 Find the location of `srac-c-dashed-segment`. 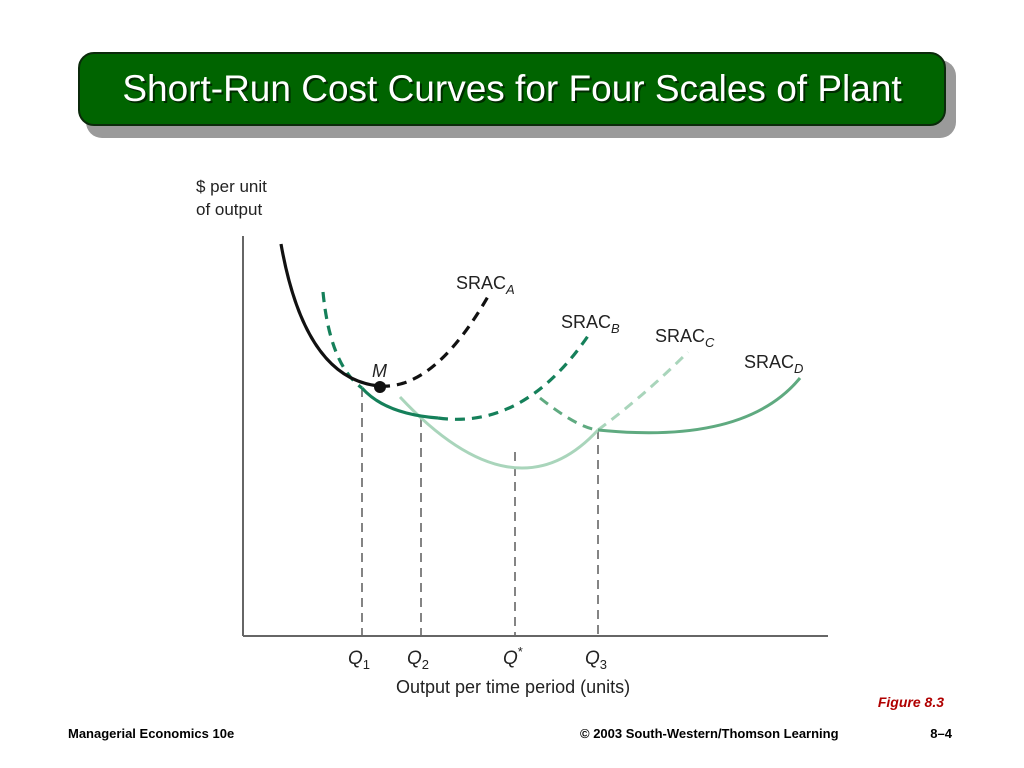

srac-c-dashed-segment is located at coordinates (643, 391).